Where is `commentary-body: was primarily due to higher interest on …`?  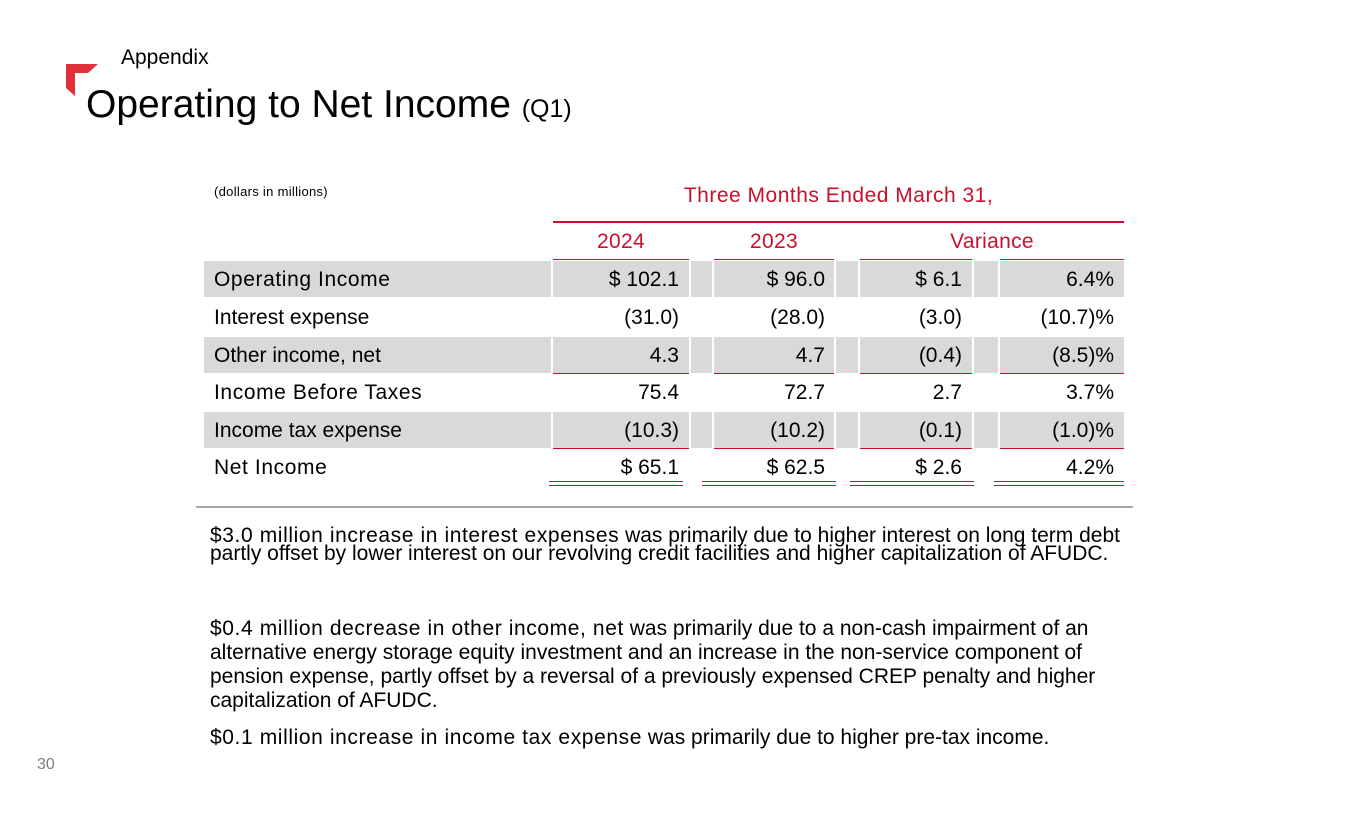 commentary-body: was primarily due to higher interest on … is located at coordinates (665, 544).